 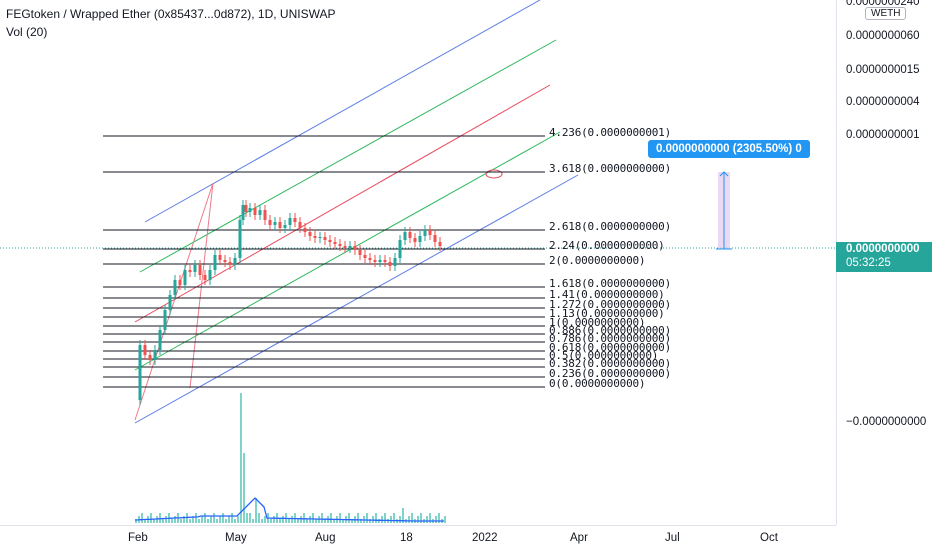 I want to click on measure-tooltip: 0.0000000000 (2305.50%) 0, so click(x=729, y=149).